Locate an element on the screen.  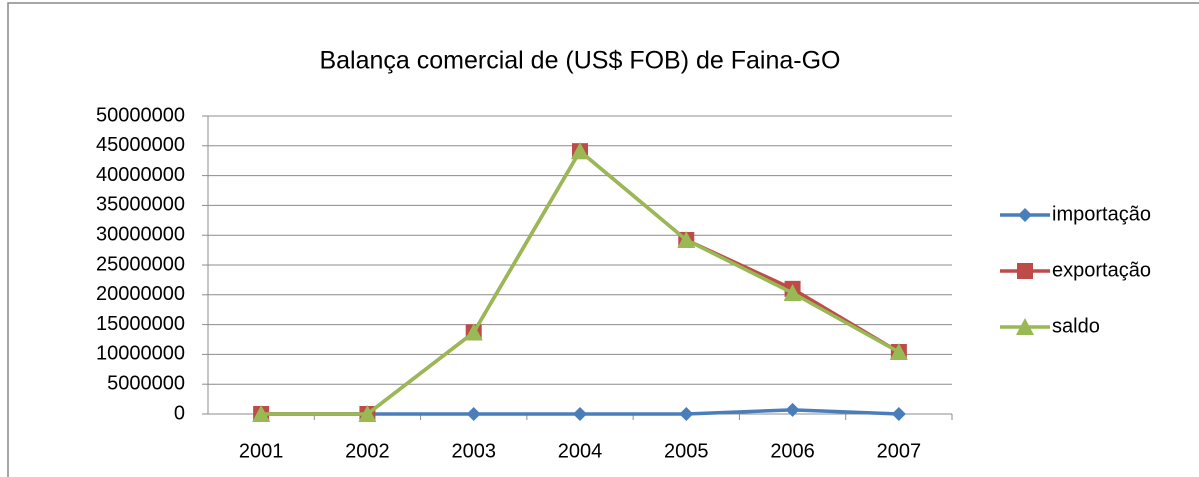
y-tick-label: 40000000 is located at coordinates (140, 175).